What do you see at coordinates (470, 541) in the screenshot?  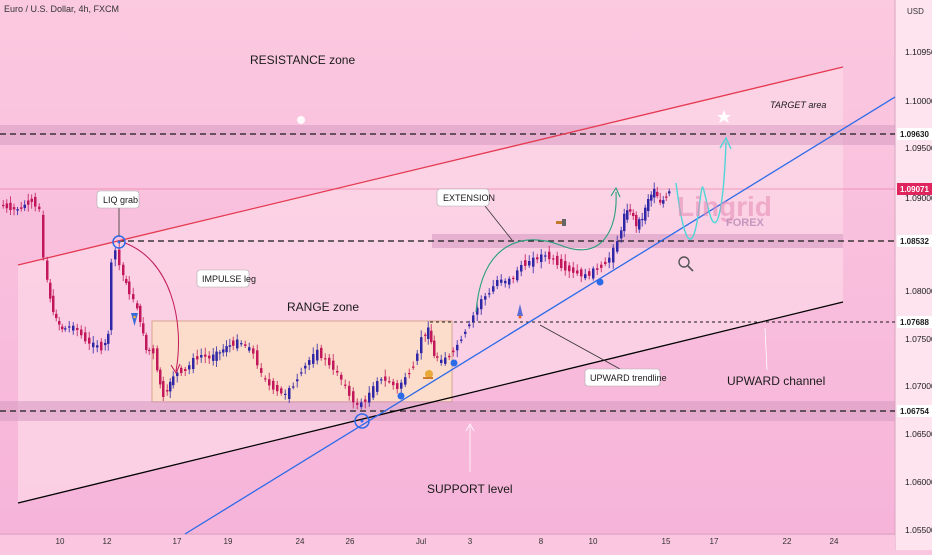 I see `date-tick-label: 3` at bounding box center [470, 541].